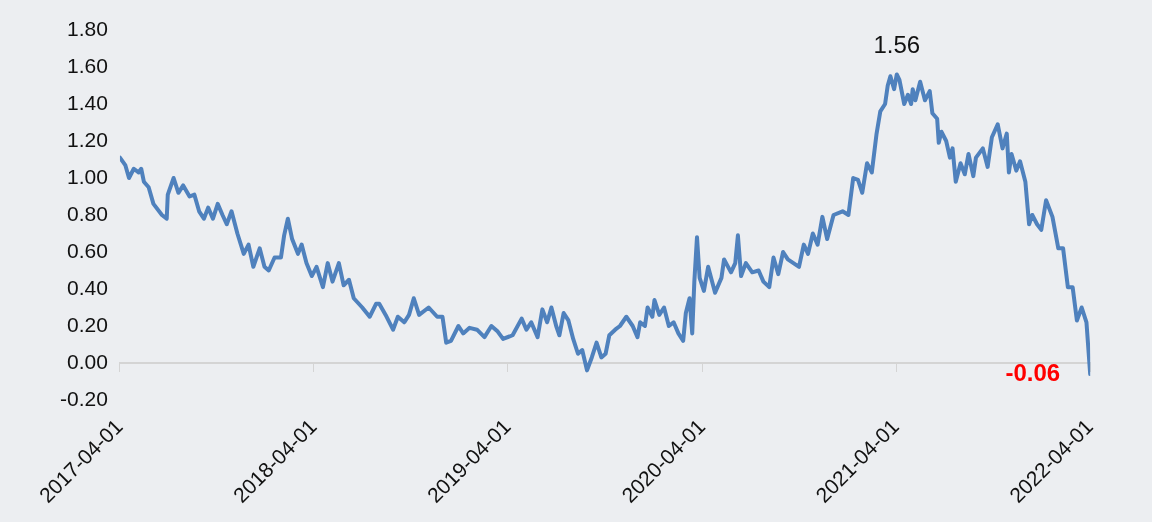  Describe the element at coordinates (87, 28) in the screenshot. I see `y-tick-label: 1.80` at that location.